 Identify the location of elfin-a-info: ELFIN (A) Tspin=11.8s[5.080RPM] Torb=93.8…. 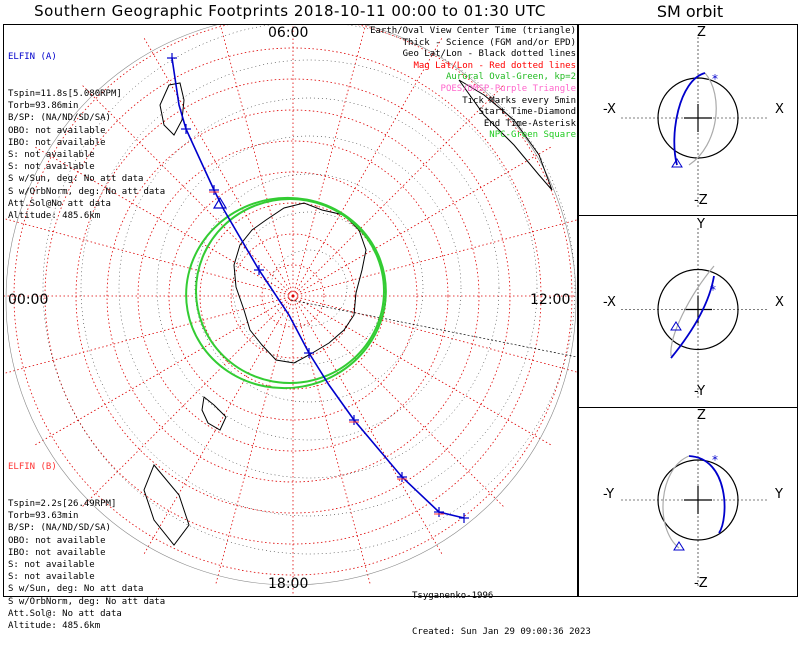
(86, 123).